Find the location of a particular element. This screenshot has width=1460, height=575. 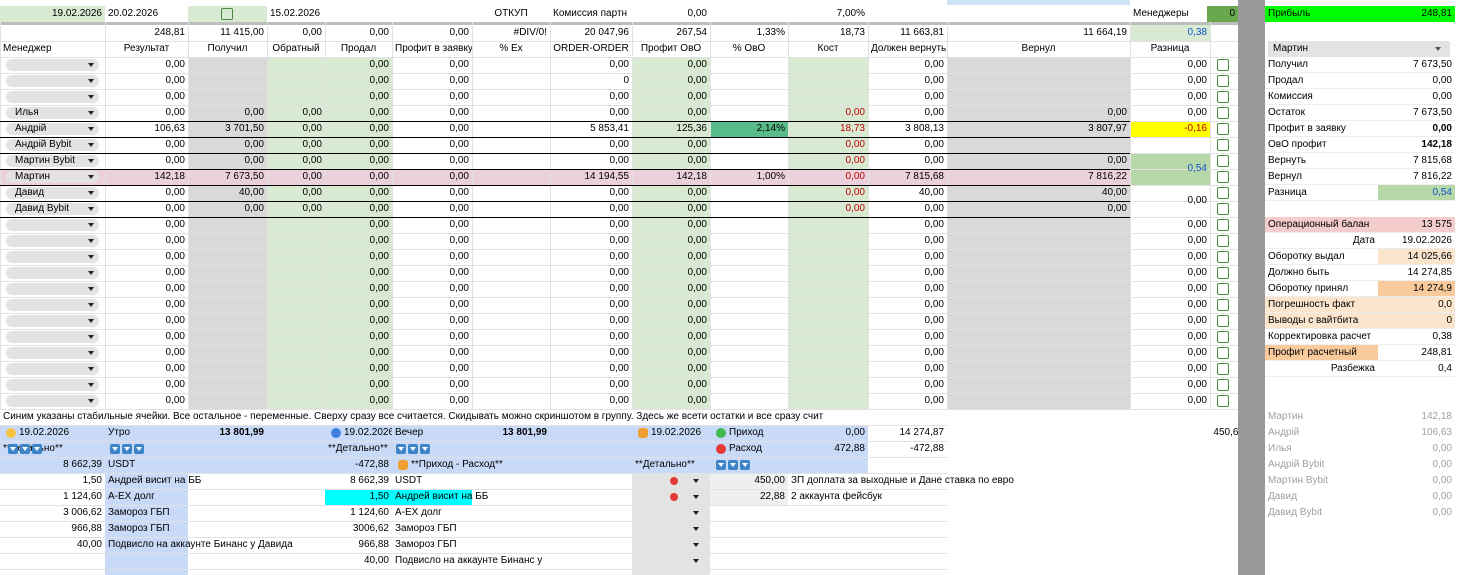

bottom-cell: 40,00 is located at coordinates (376, 560).